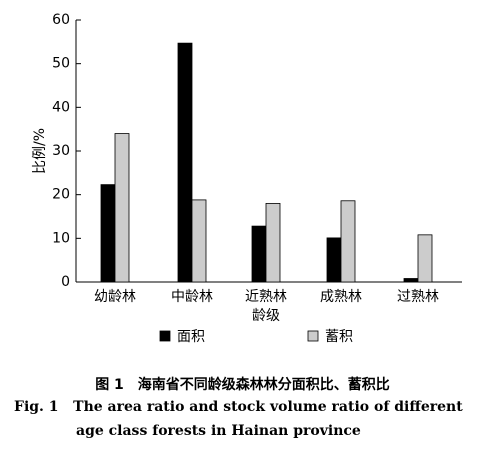  I want to click on y-tick-label: 60, so click(61, 20).